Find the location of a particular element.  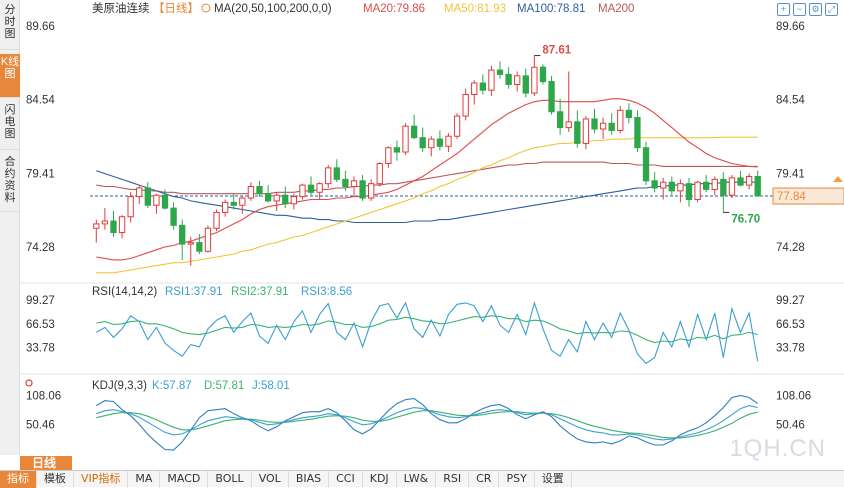

ma200-line is located at coordinates (427, 178).